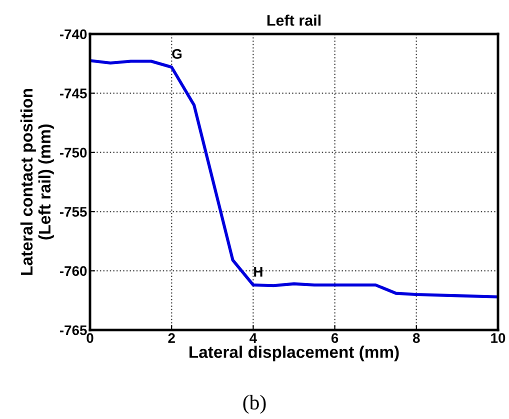 Image resolution: width=509 pixels, height=419 pixels. Describe the element at coordinates (258, 272) in the screenshot. I see `annotation: H` at that location.